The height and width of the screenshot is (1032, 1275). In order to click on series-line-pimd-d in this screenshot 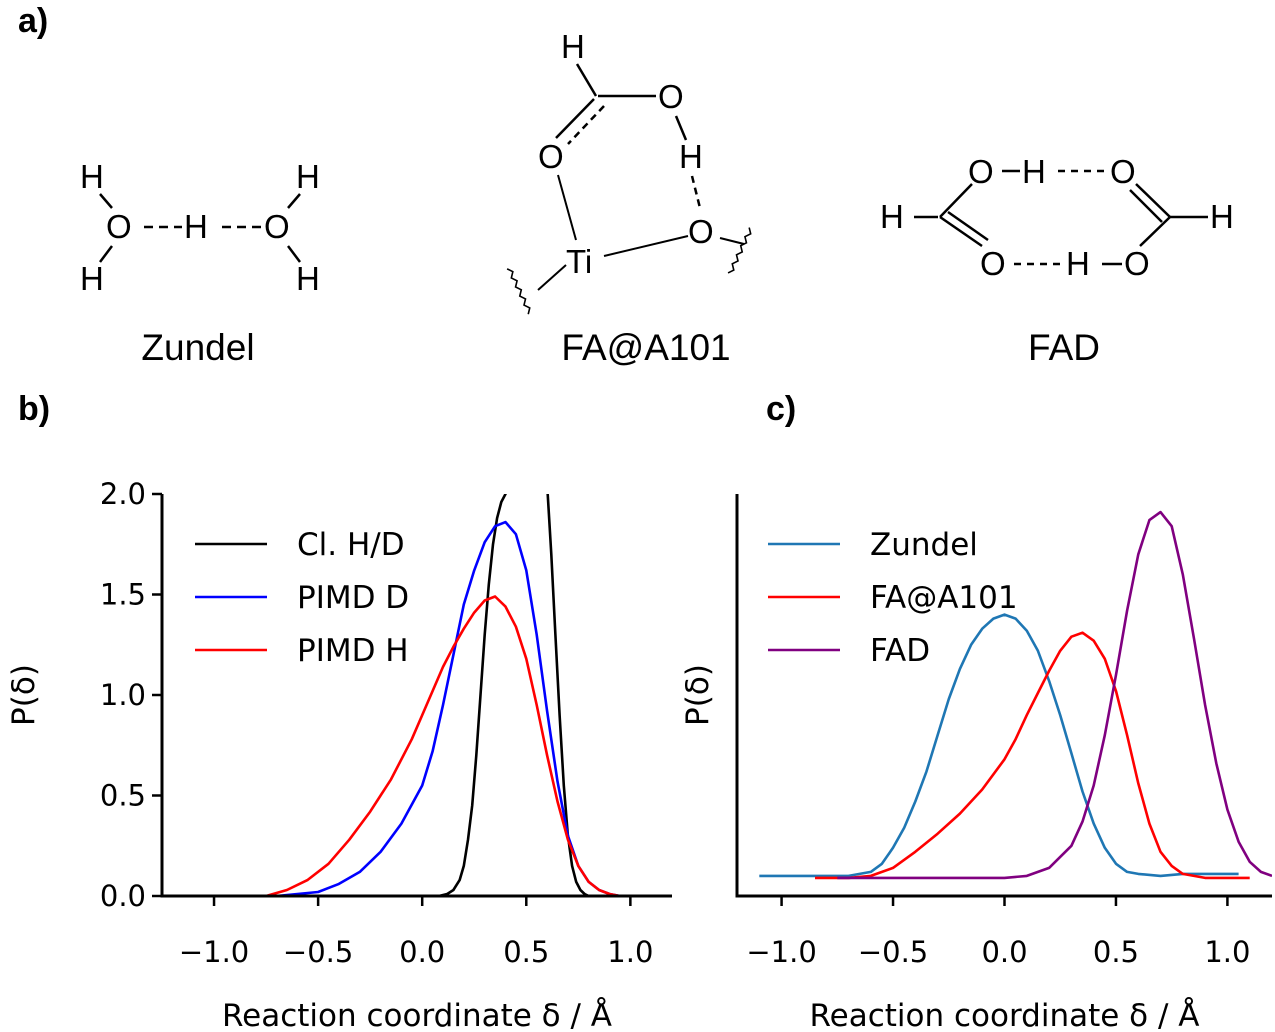, I will do `click(453, 708)`.